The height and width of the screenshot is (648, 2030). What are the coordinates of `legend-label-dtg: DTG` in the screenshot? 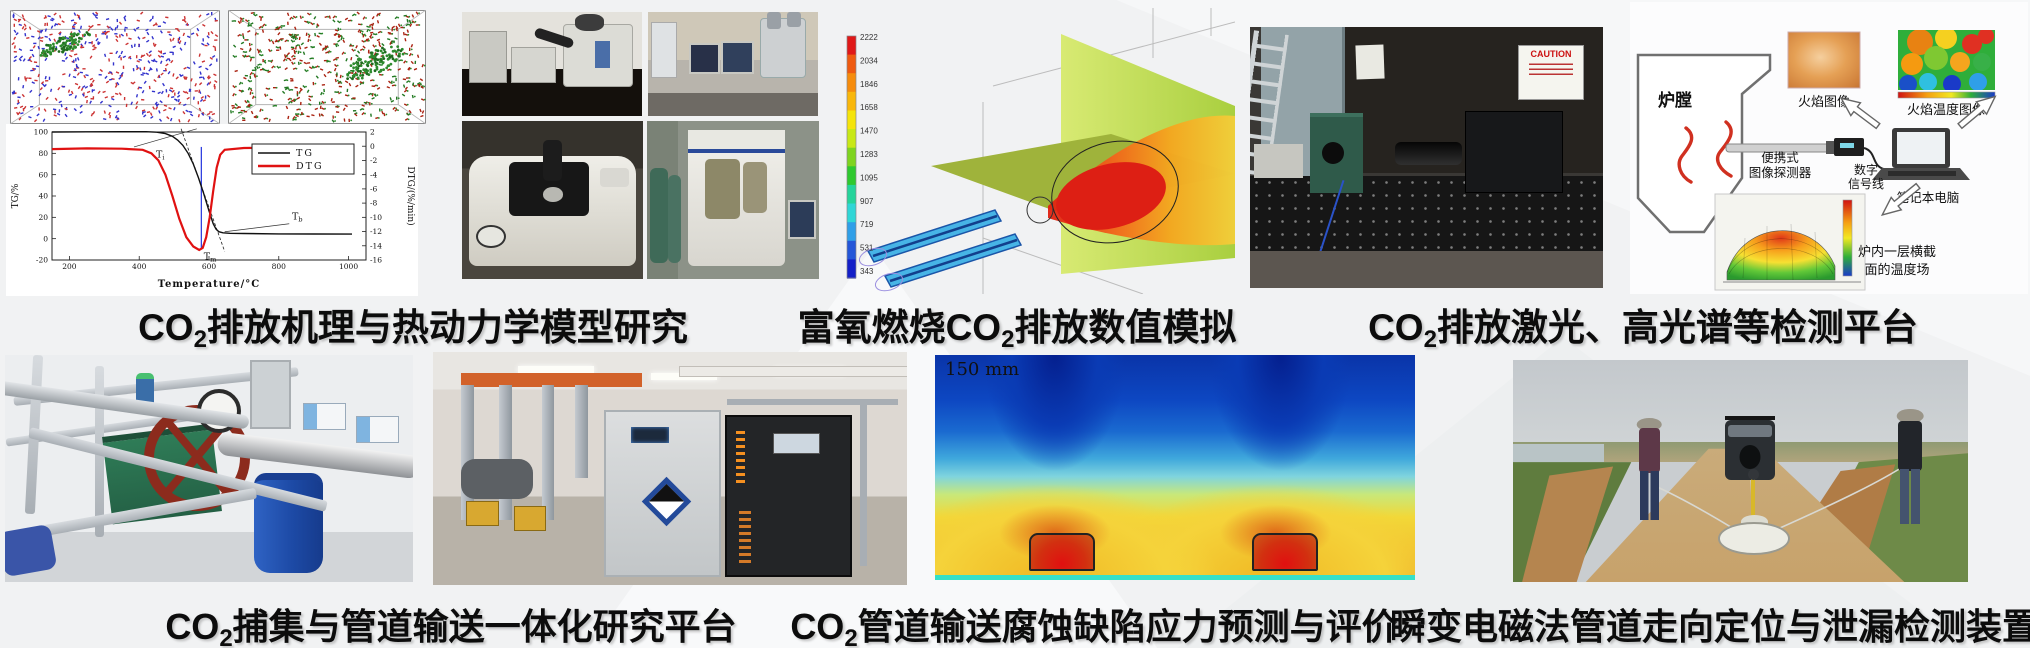 It's located at (310, 166).